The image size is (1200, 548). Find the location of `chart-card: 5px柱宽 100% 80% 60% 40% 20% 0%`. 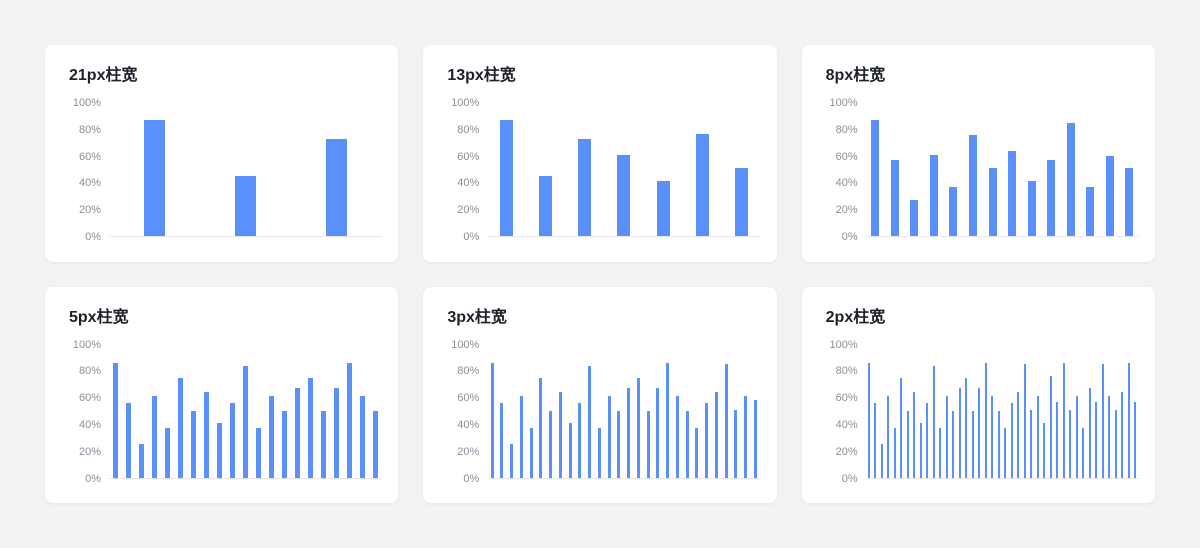

chart-card: 5px柱宽 100% 80% 60% 40% 20% 0% is located at coordinates (222, 394).